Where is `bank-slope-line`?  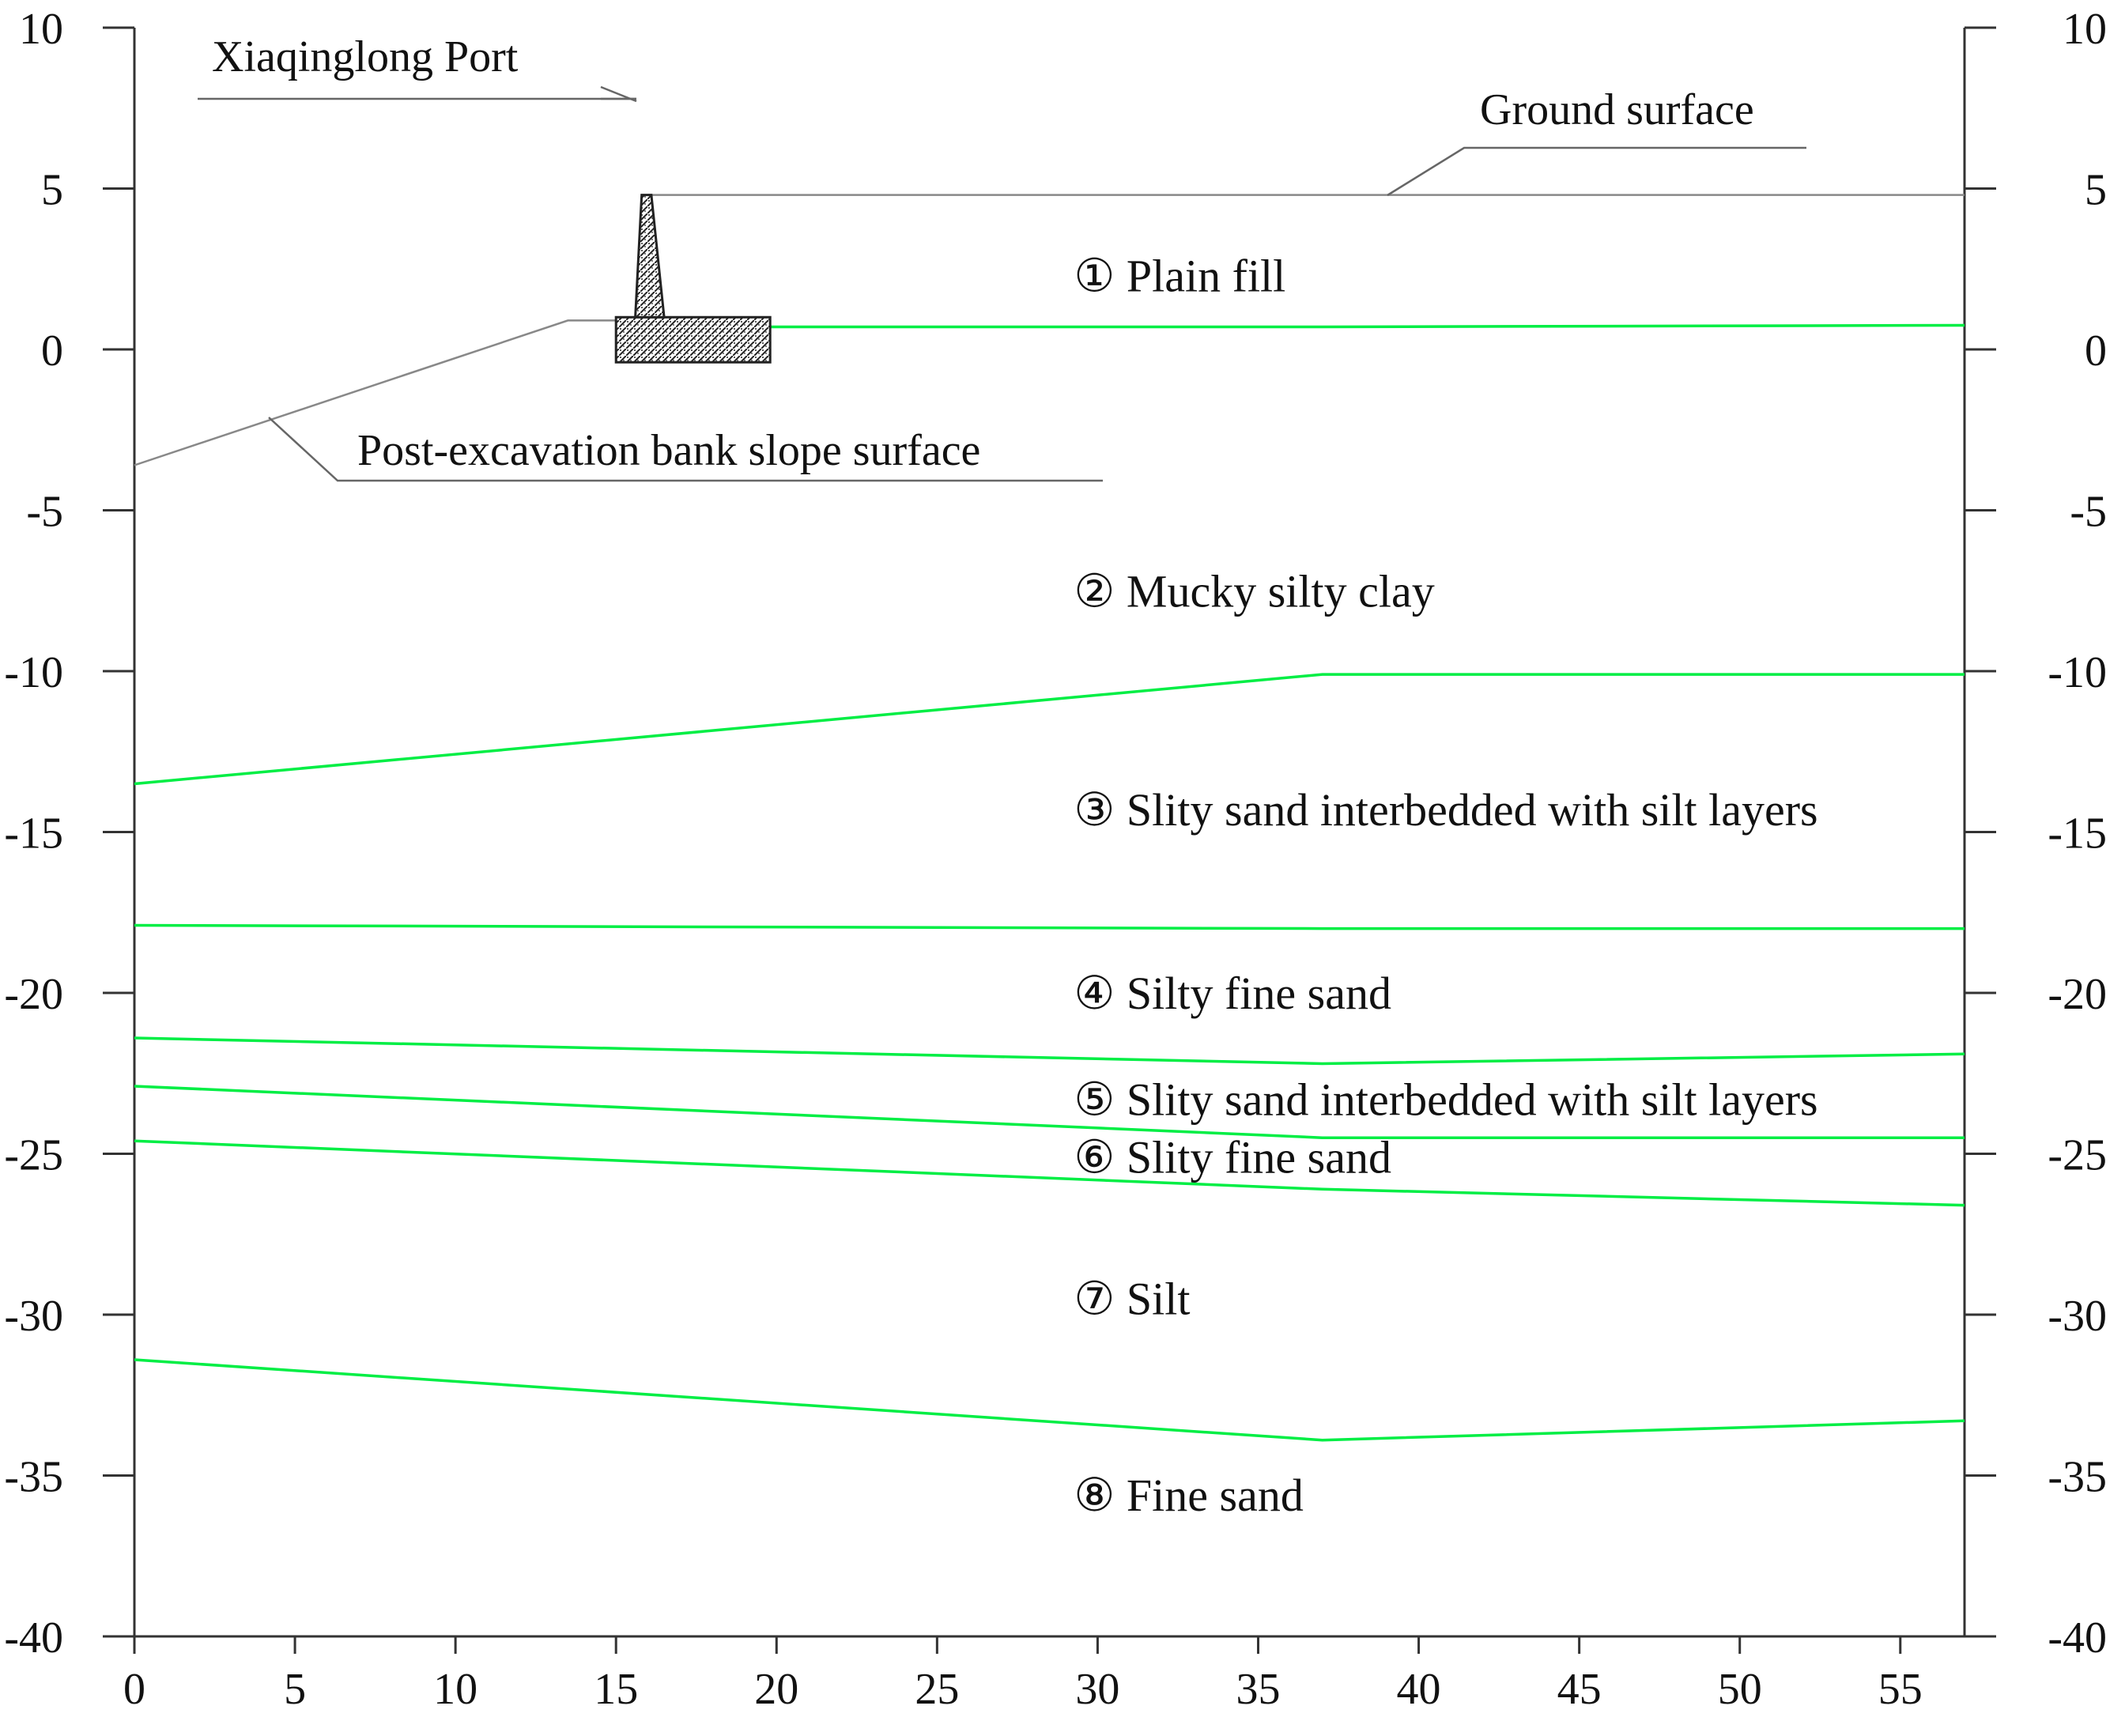 bank-slope-line is located at coordinates (375, 392).